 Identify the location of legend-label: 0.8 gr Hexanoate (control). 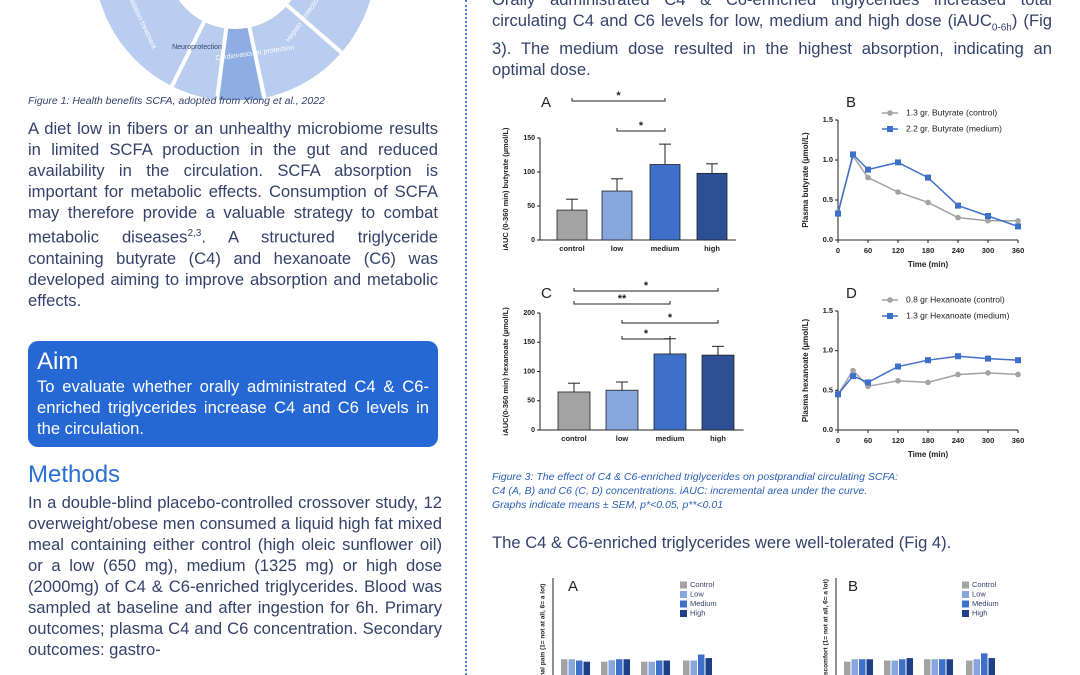
(955, 299).